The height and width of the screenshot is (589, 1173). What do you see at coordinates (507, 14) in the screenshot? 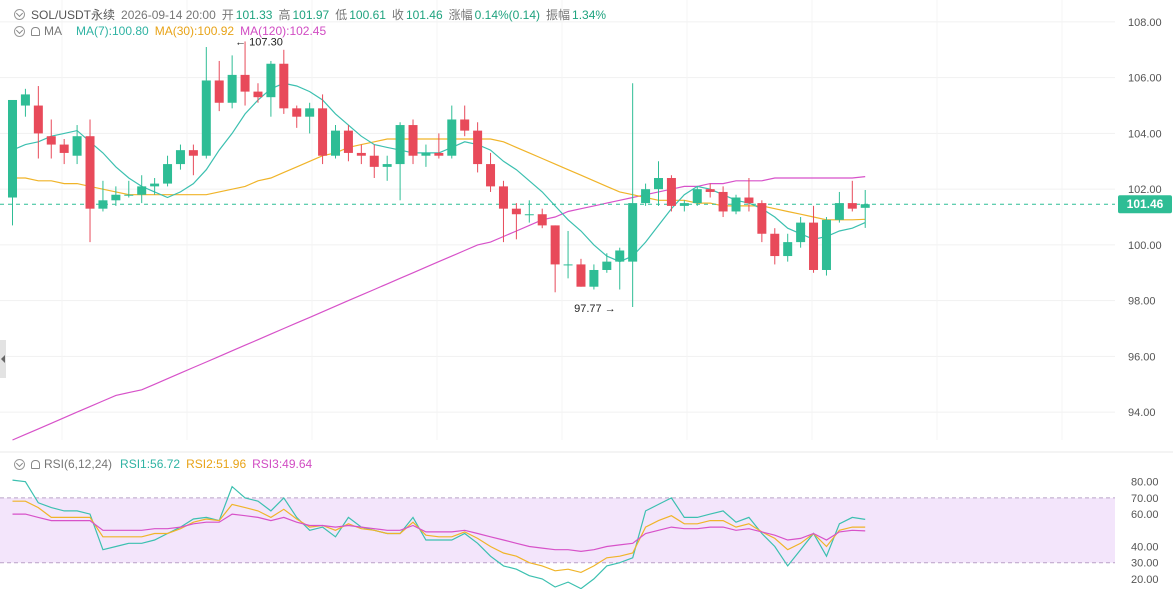
I see `change-value: 0.14%(0.14)` at bounding box center [507, 14].